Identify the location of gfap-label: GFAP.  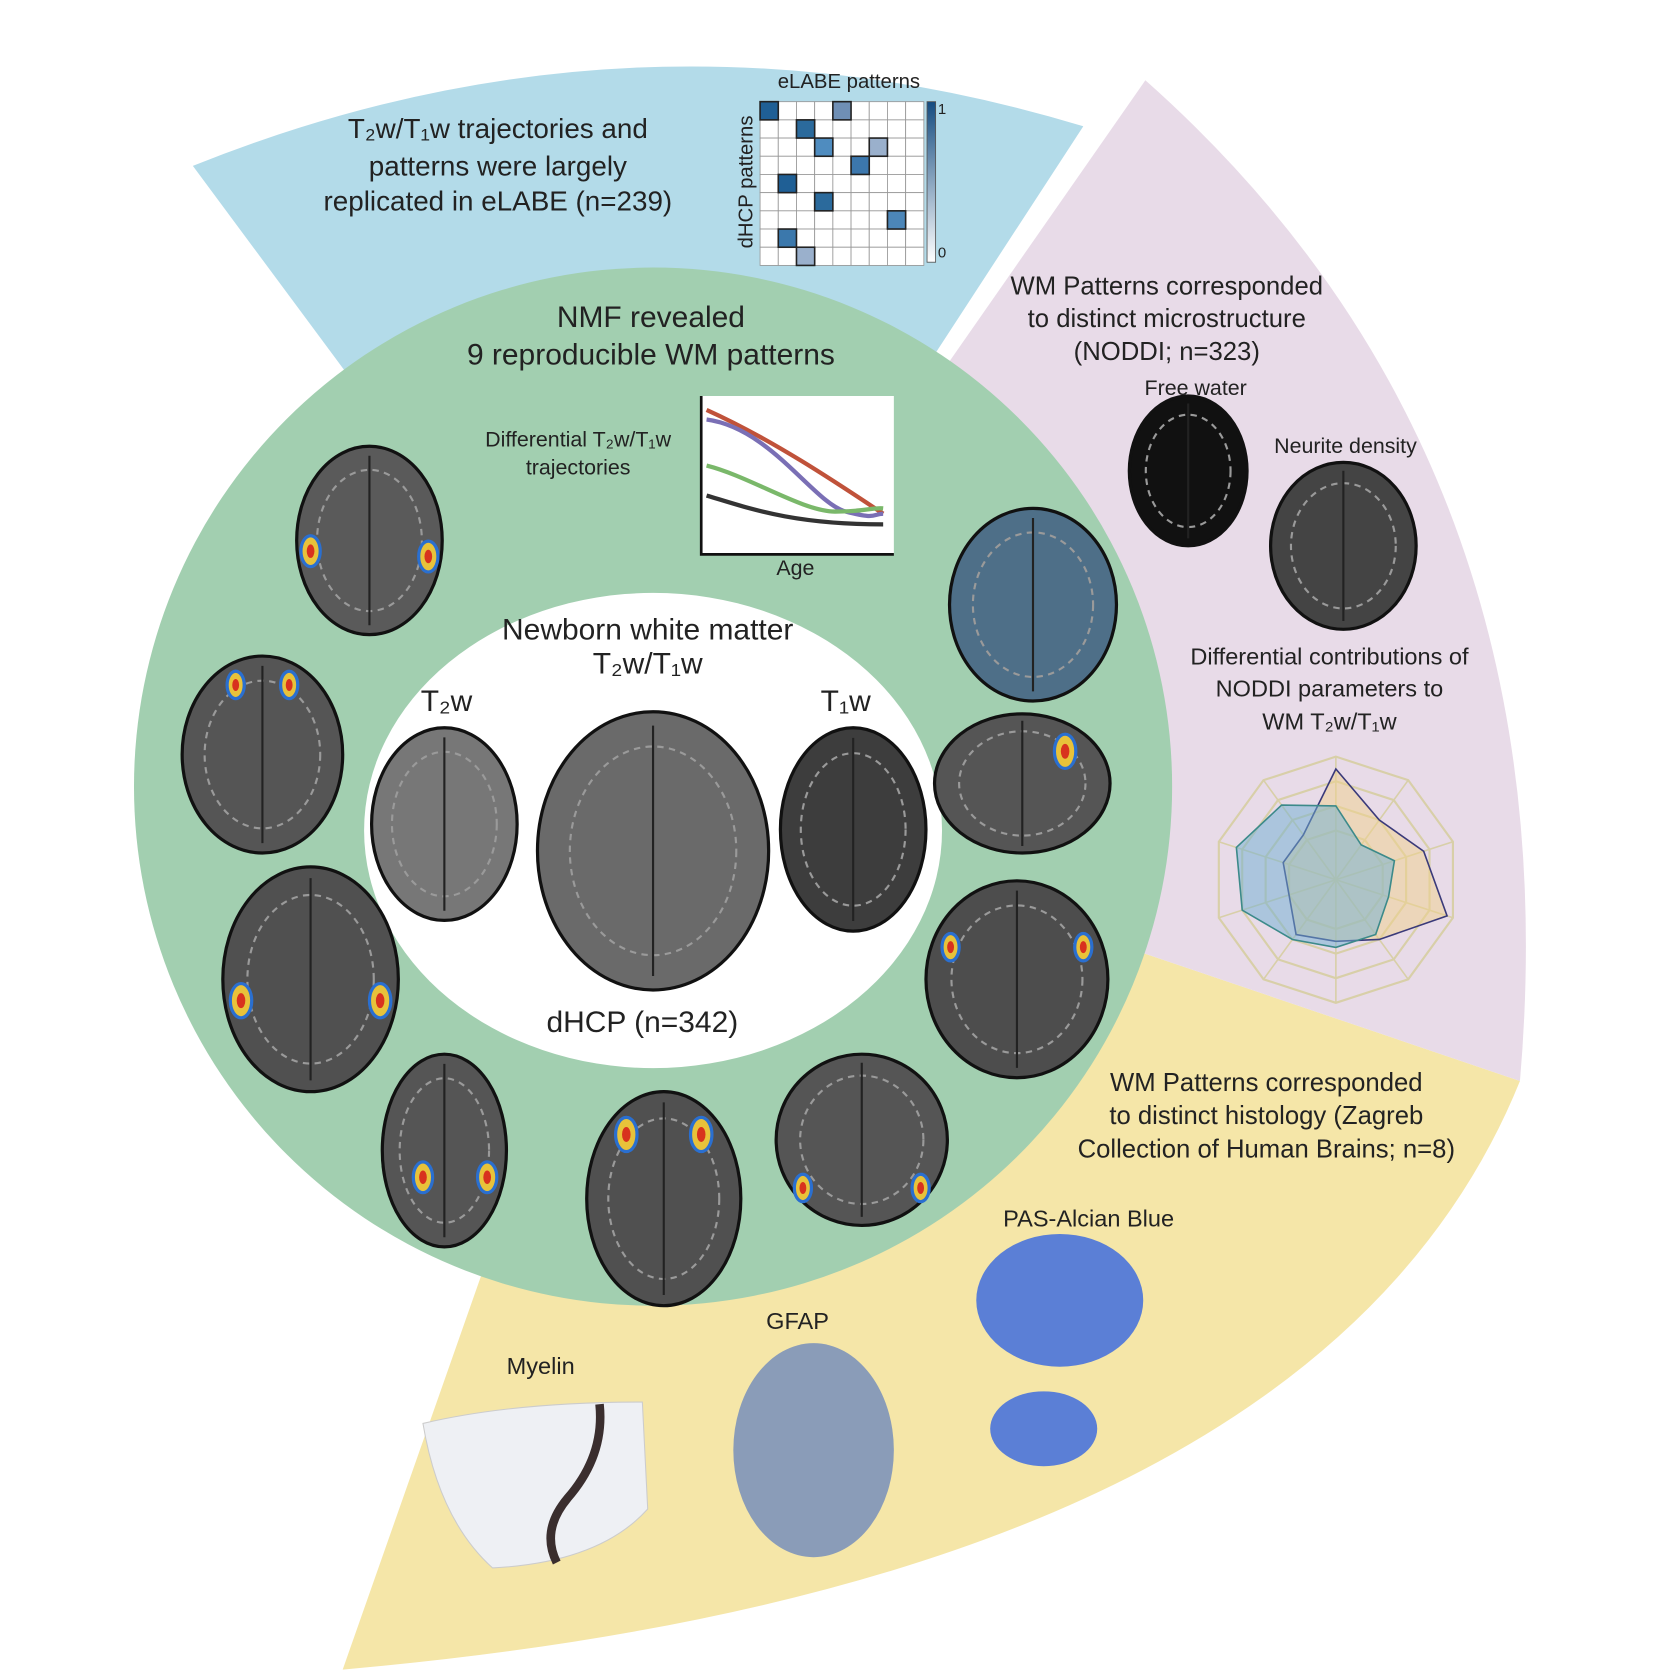
(797, 1321).